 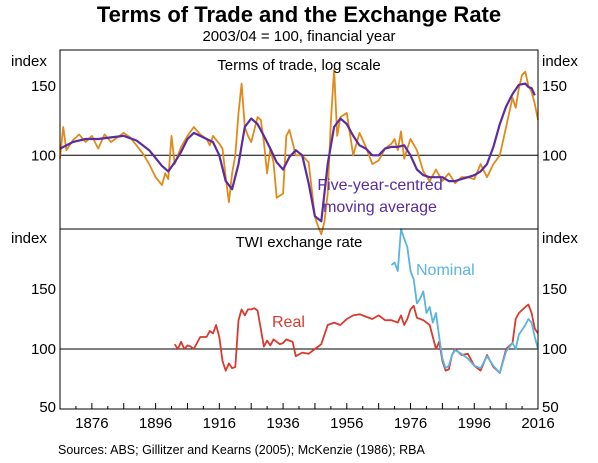 I want to click on top-ylabel-left: index, so click(x=29, y=61).